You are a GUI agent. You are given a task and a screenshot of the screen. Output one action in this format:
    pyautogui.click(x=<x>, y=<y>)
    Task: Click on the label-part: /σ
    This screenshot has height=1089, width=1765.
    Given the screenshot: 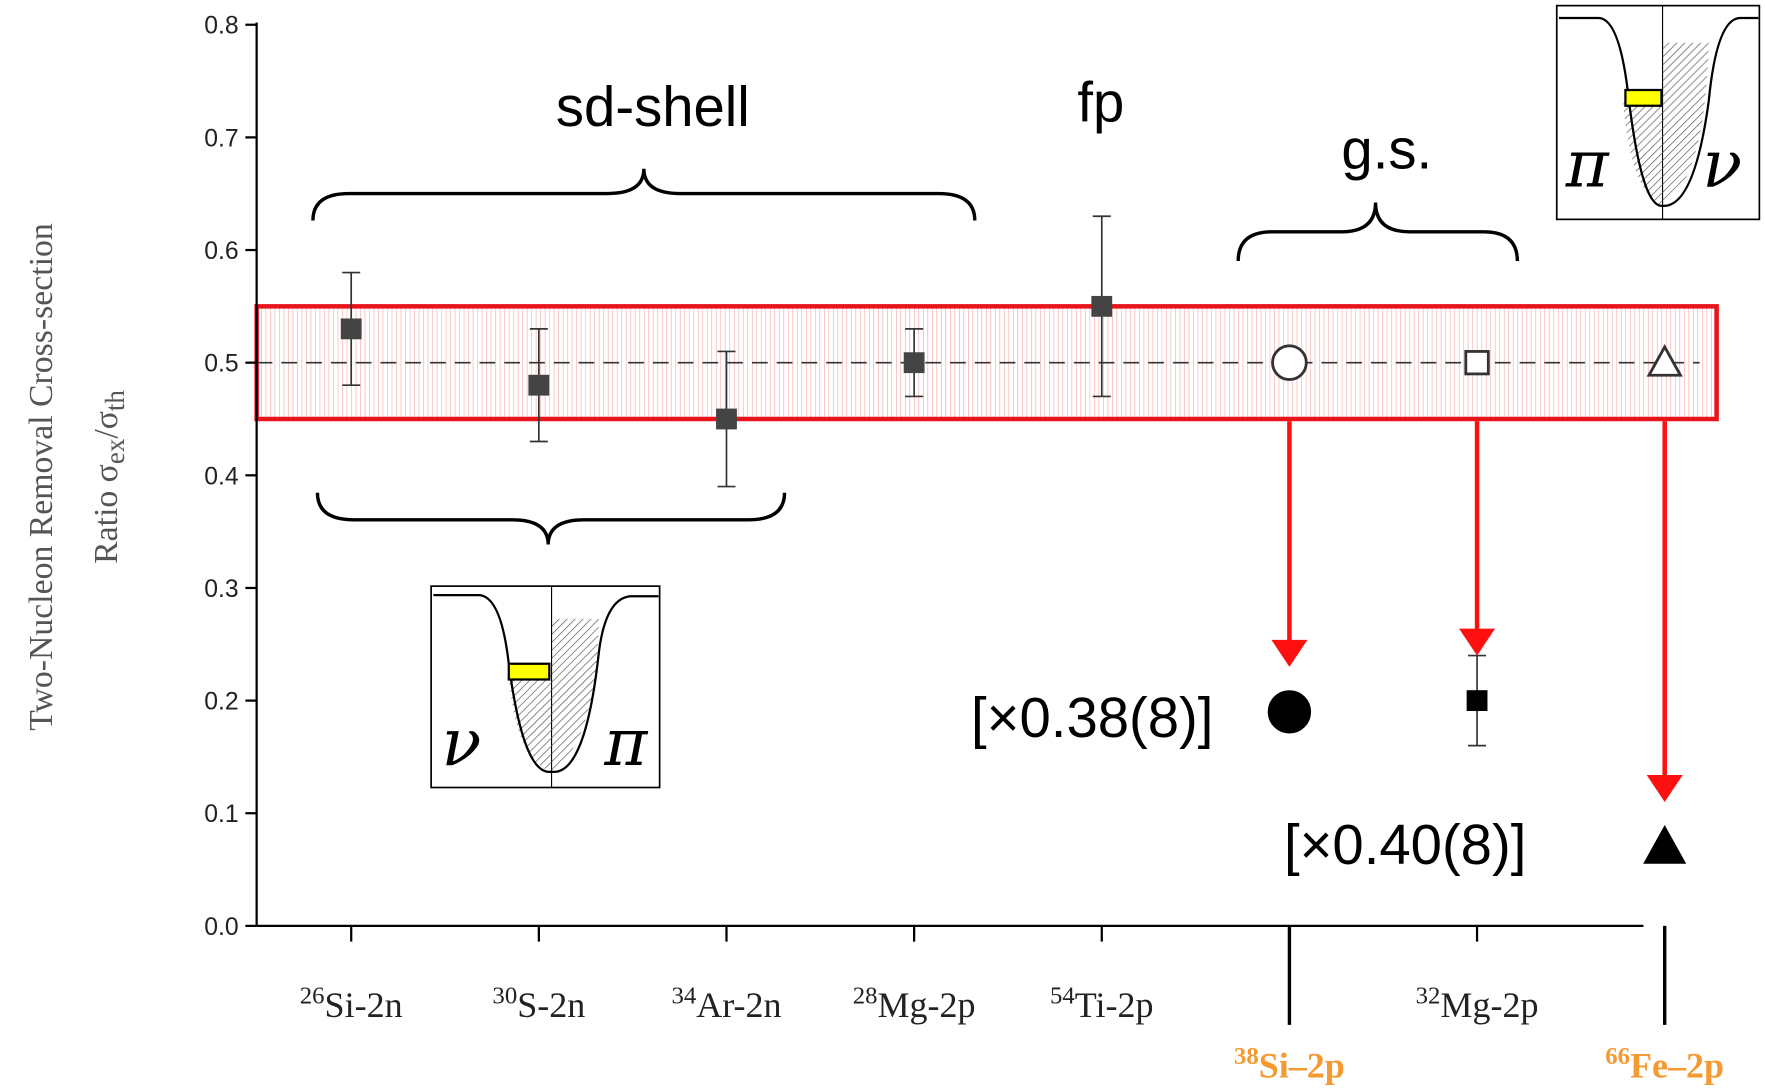 What is the action you would take?
    pyautogui.click(x=106, y=425)
    